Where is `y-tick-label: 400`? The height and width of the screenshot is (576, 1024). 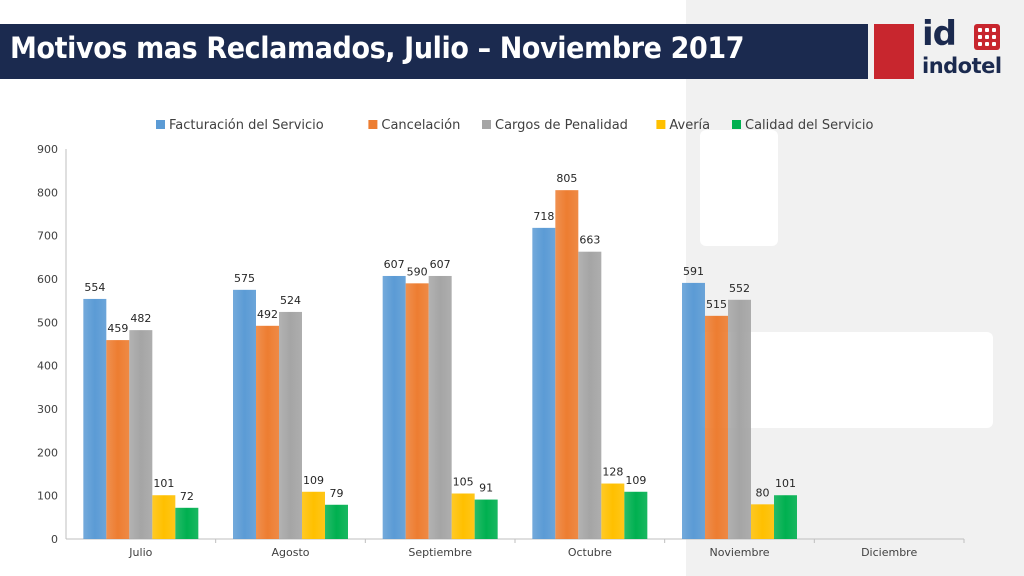 y-tick-label: 400 is located at coordinates (47, 366).